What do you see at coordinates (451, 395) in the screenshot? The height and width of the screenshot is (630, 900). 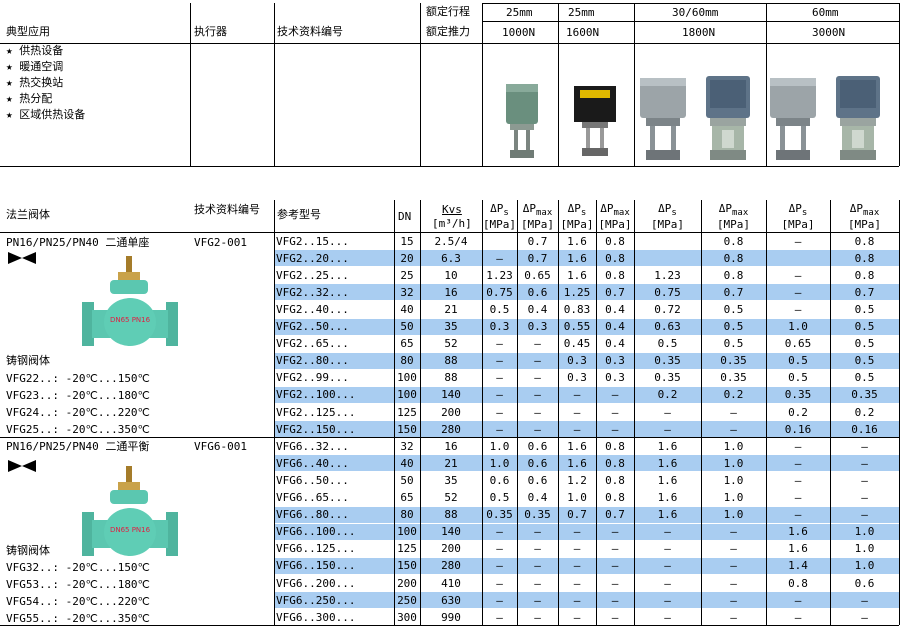 I see `kvs-cell: 140` at bounding box center [451, 395].